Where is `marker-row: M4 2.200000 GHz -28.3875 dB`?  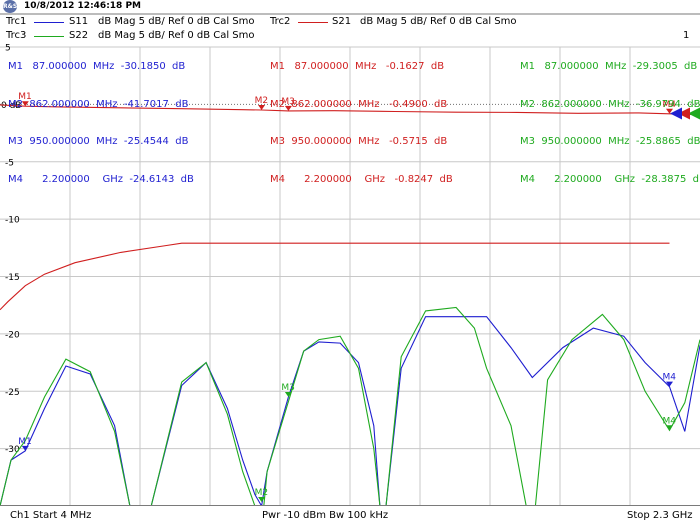
marker-row: M4 2.200000 GHz -28.3875 dB is located at coordinates (610, 179).